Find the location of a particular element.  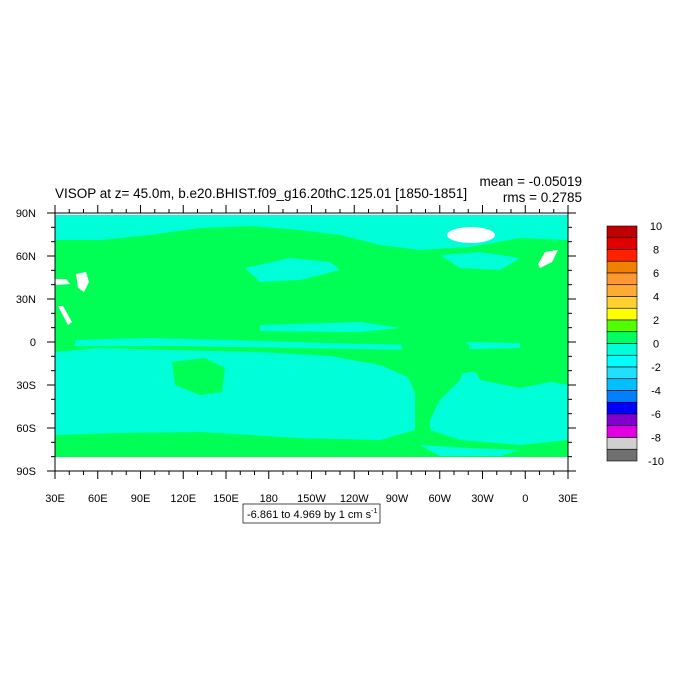

x-tick-label: 60W is located at coordinates (439, 499).